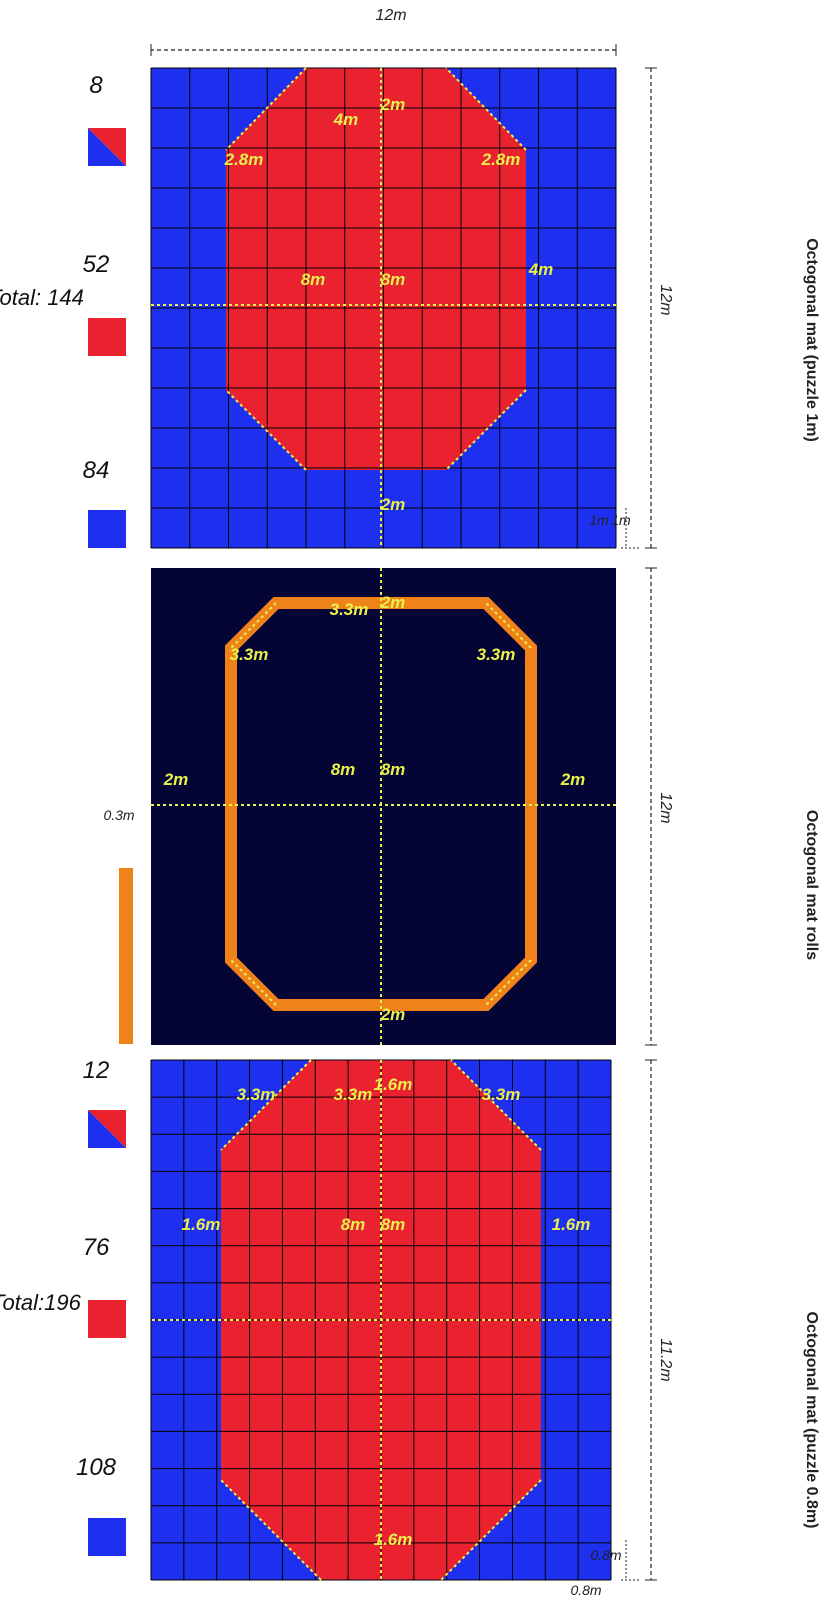  I want to click on roll-strip-swatch, so click(126, 956).